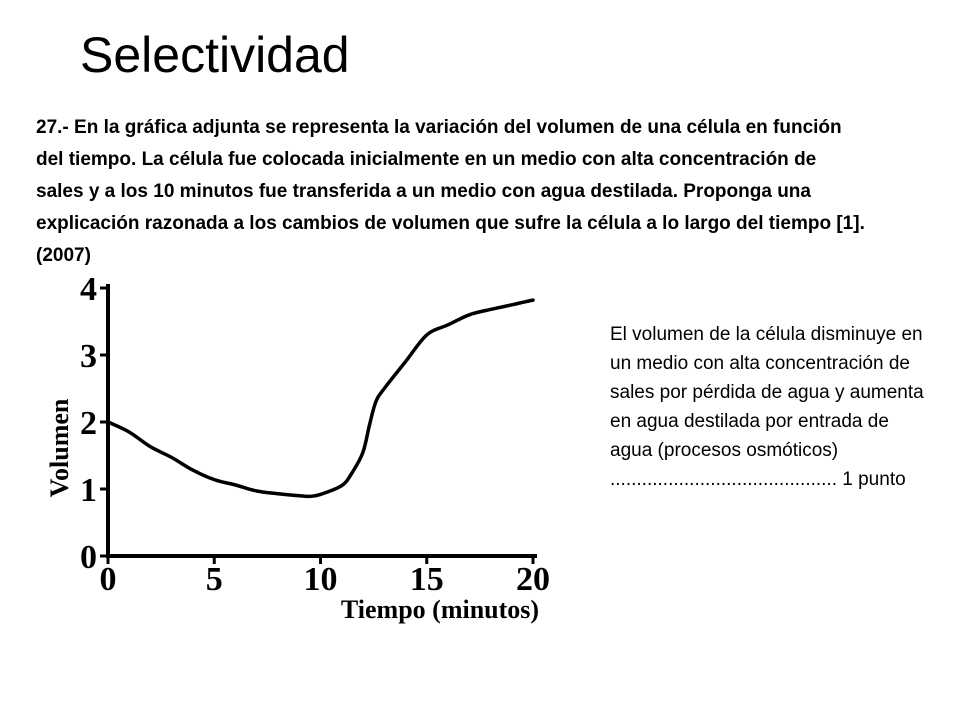  What do you see at coordinates (88, 423) in the screenshot?
I see `y-tick-label: 2` at bounding box center [88, 423].